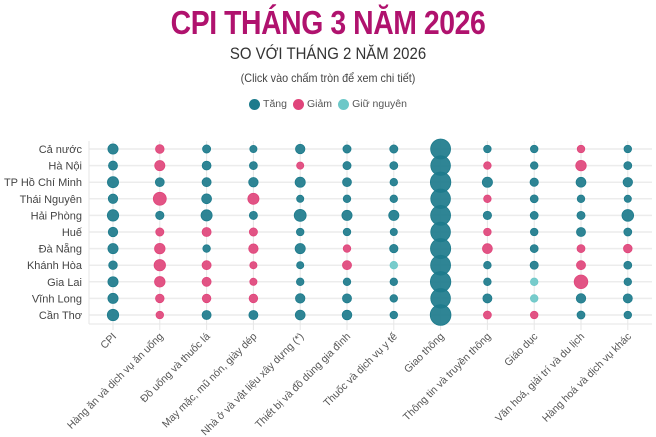  Describe the element at coordinates (312, 104) in the screenshot. I see `legend-item-giam: Giảm` at that location.